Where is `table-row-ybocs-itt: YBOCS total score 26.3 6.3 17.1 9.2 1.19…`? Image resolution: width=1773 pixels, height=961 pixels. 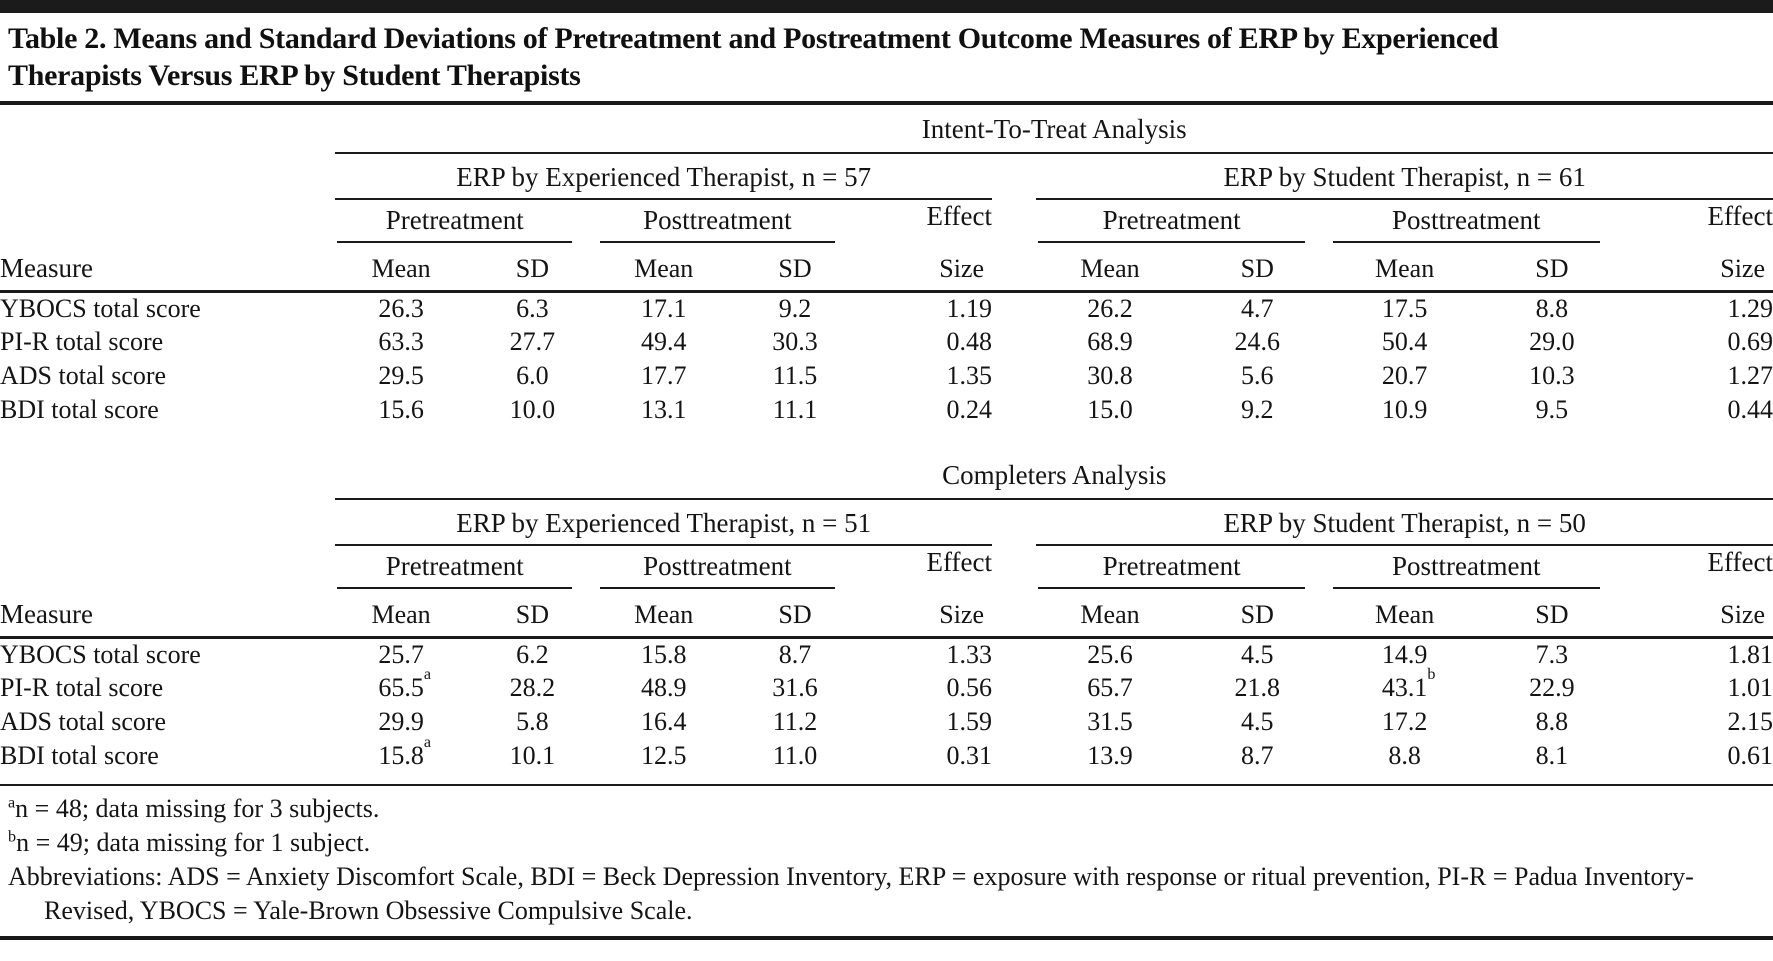
table-row-ybocs-itt: YBOCS total score 26.3 6.3 17.1 9.2 1.19… is located at coordinates (886, 308).